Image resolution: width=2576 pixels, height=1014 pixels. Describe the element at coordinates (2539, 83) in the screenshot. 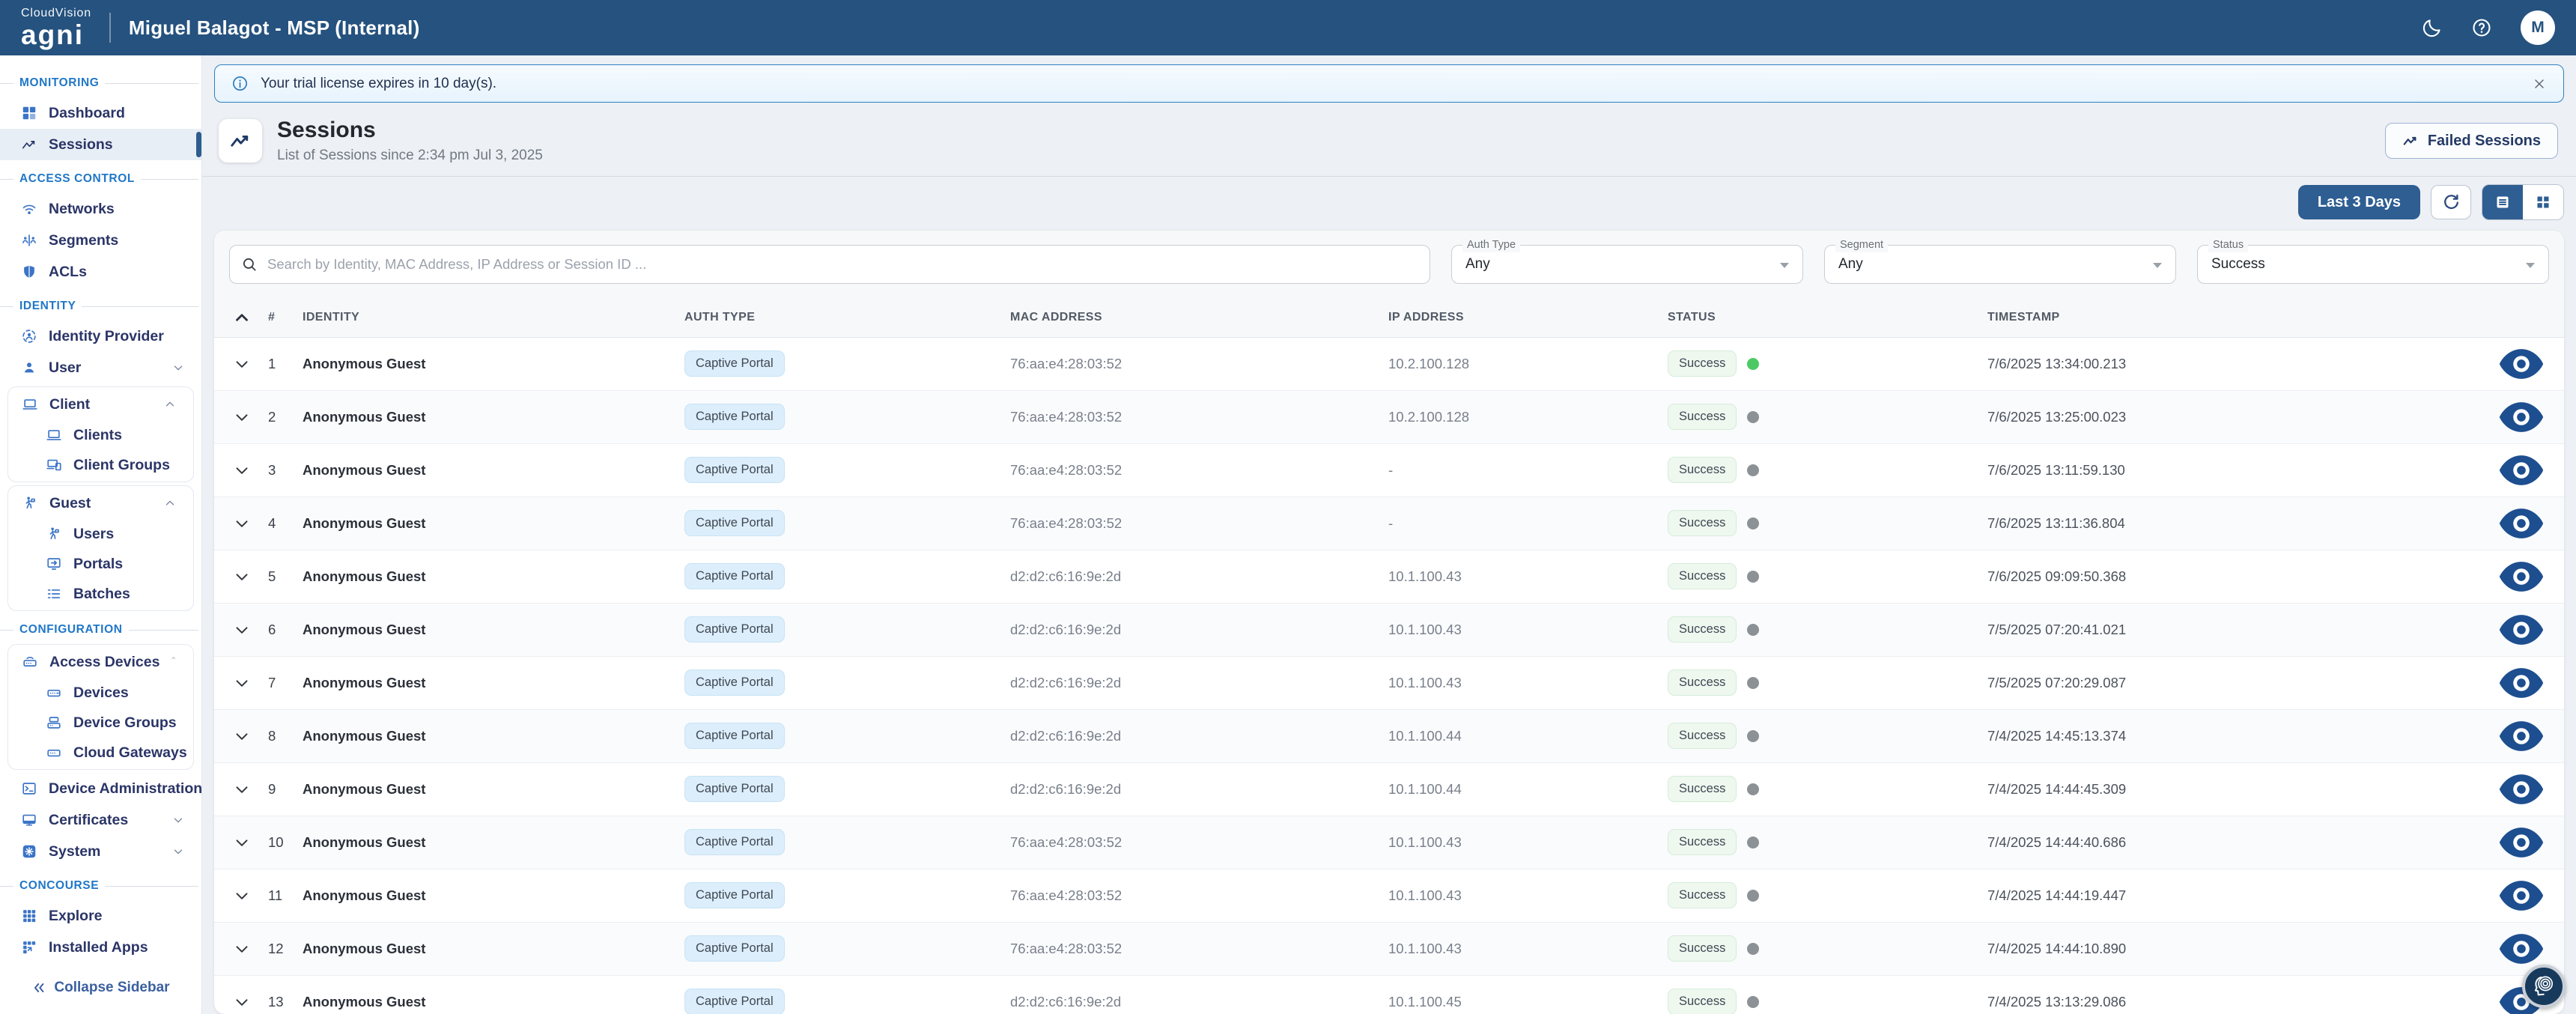

I see `banner-close-icon` at that location.